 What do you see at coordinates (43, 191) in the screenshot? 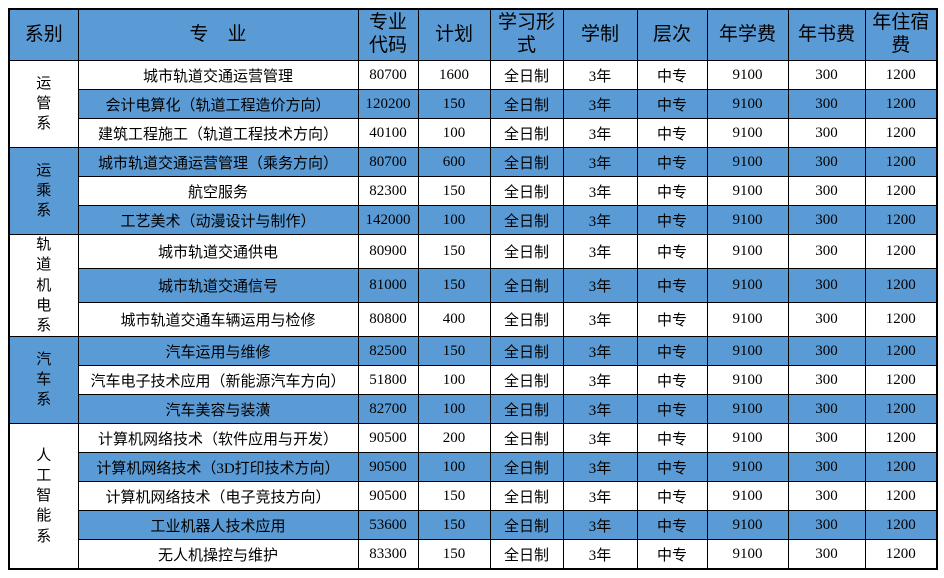
I see `department-cell: 运乘系` at bounding box center [43, 191].